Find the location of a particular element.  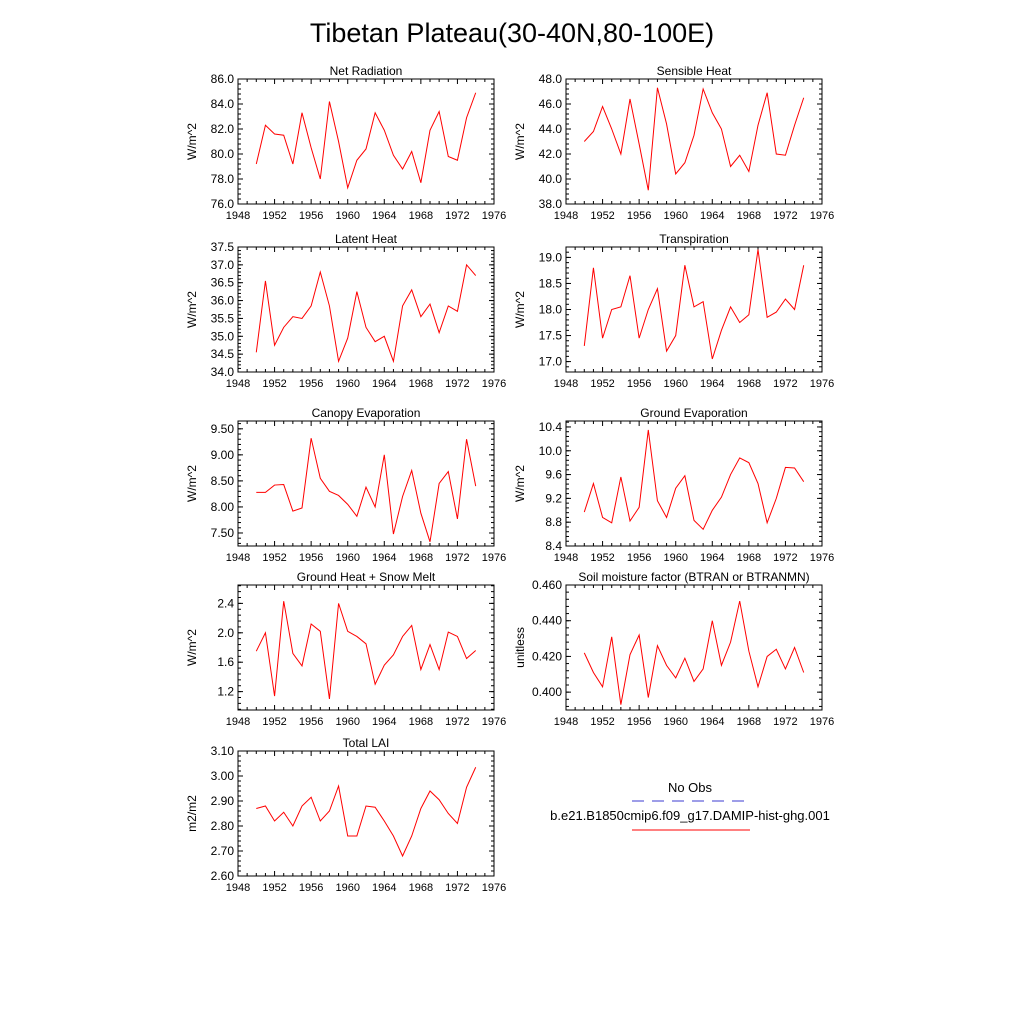

y-tick-label: 38.0 is located at coordinates (551, 204).